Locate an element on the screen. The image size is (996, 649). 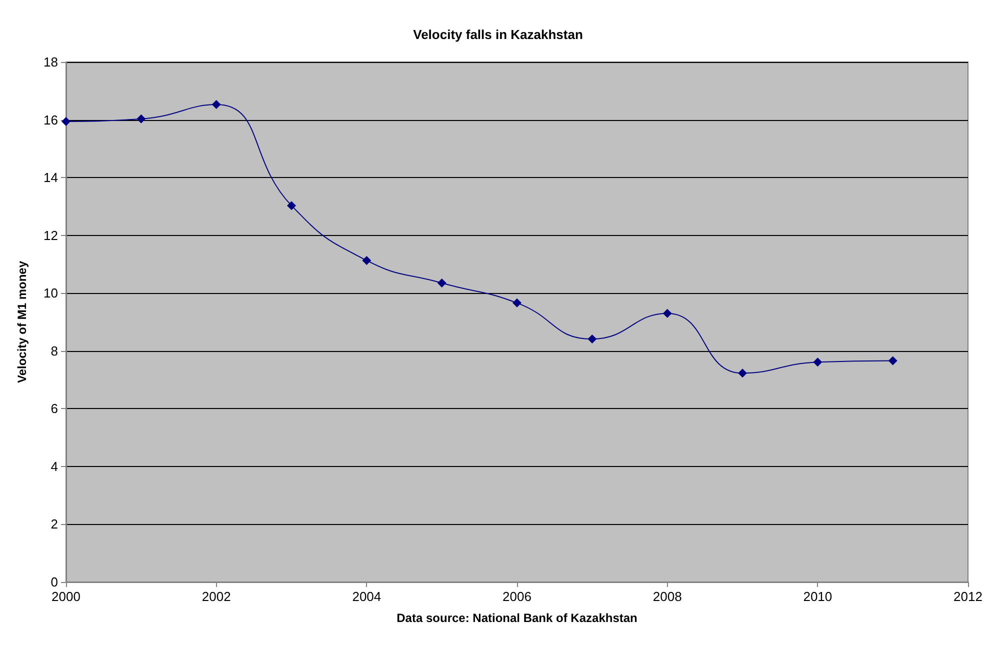
x-tick-label: 2012 is located at coordinates (968, 596).